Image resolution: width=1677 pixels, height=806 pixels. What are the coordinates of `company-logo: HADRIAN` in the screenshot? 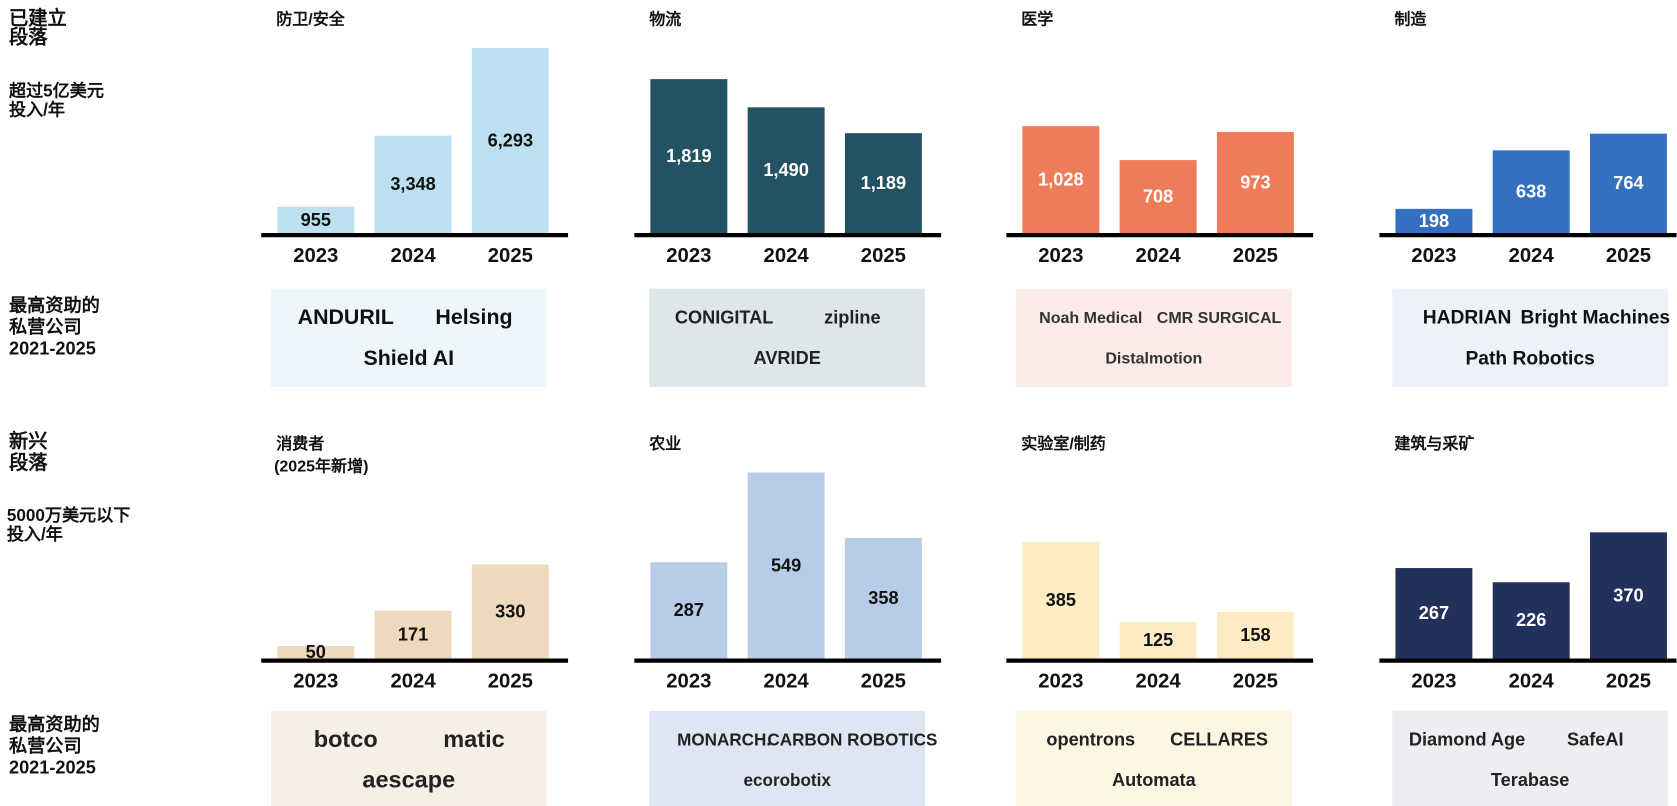 It's located at (1467, 318).